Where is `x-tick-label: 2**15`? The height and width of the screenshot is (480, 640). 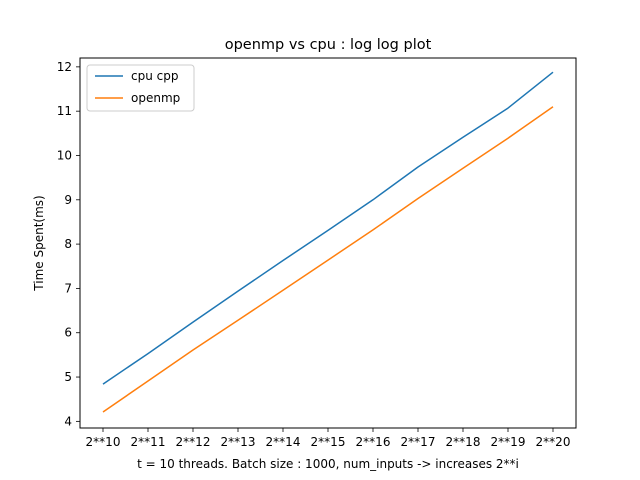 x-tick-label: 2**15 is located at coordinates (328, 442).